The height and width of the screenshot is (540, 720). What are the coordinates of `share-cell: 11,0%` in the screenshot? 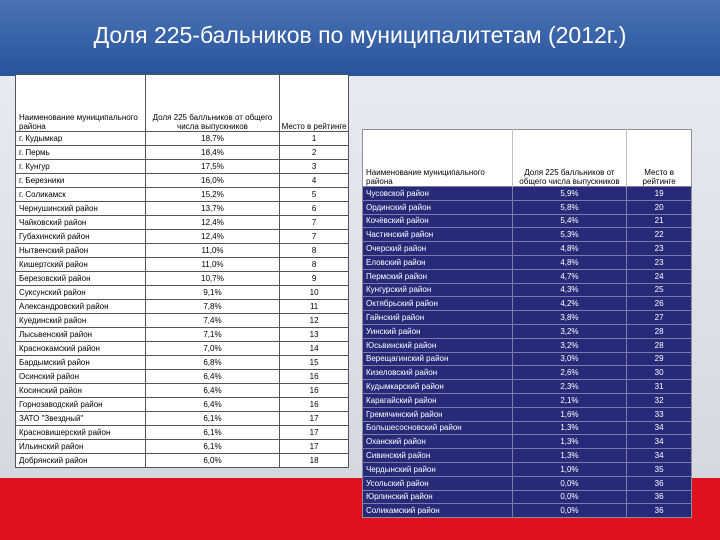 It's located at (212, 250).